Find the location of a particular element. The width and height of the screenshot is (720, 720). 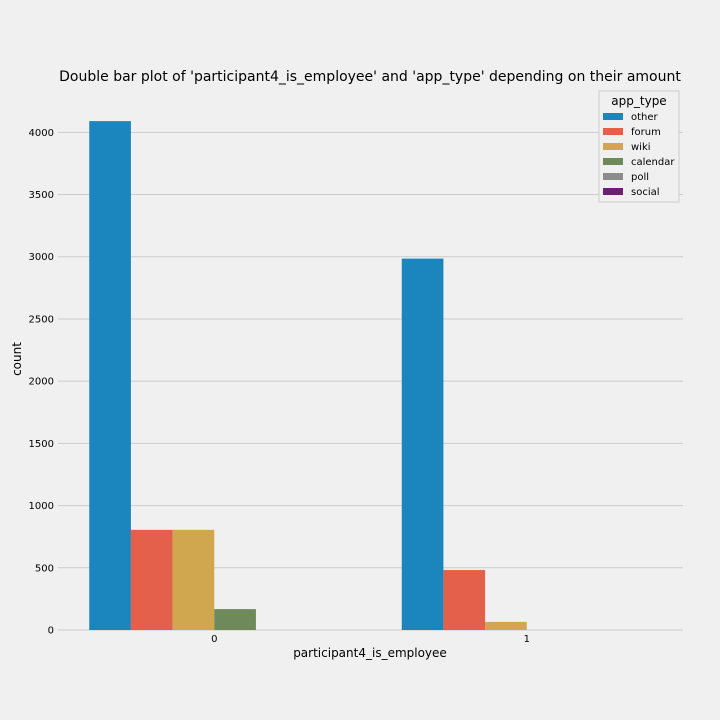

legend-swatch-wiki is located at coordinates (613, 146).